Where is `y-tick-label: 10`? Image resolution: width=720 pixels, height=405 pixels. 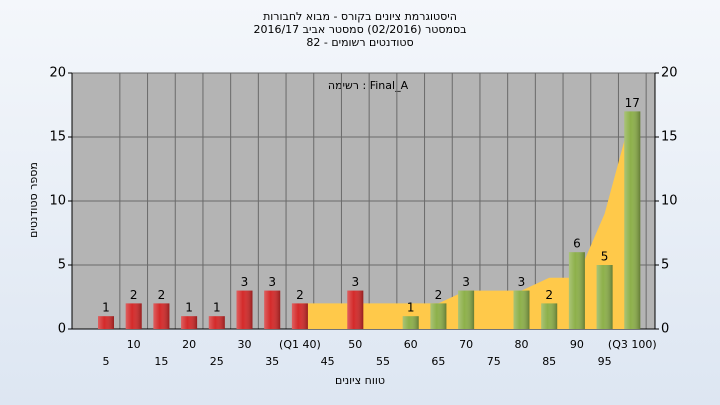
y-tick-label: 10 is located at coordinates (57, 201).